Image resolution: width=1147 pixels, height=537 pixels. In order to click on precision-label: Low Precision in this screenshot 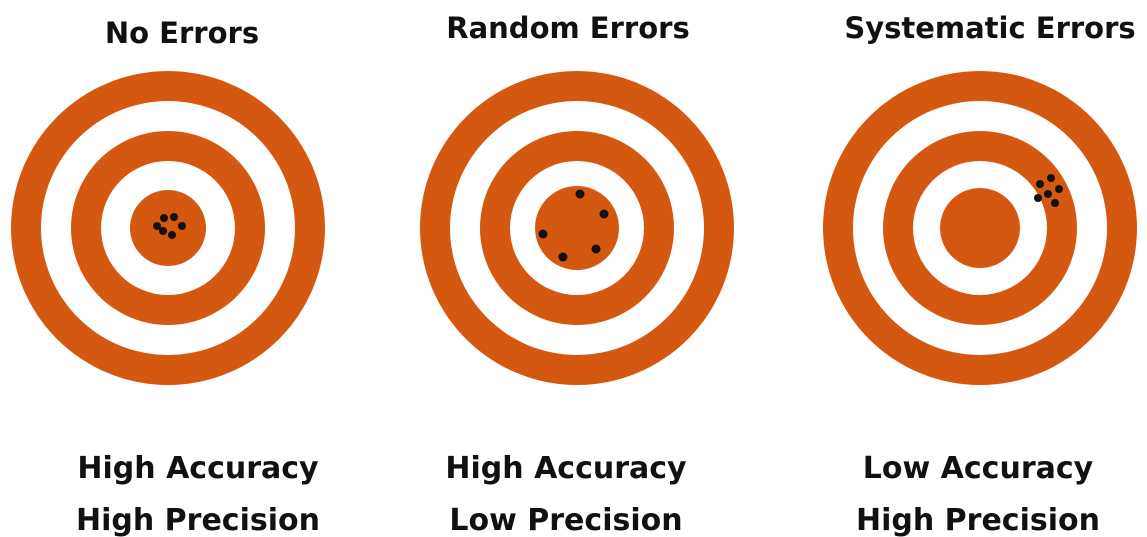, I will do `click(565, 520)`.